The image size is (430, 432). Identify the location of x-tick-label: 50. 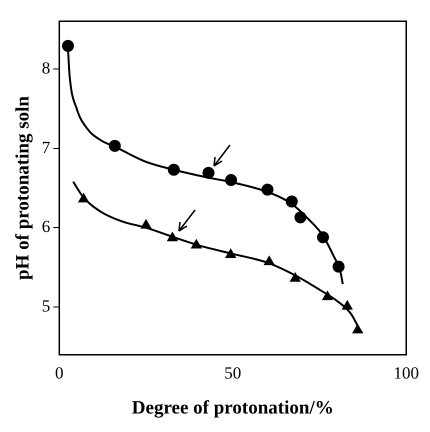
(233, 372).